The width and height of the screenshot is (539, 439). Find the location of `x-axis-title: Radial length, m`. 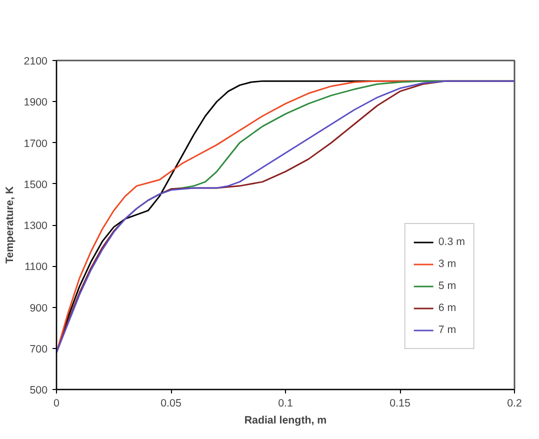

x-axis-title: Radial length, m is located at coordinates (285, 420).